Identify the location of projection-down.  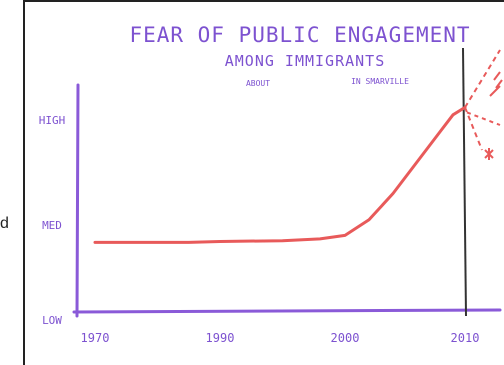
(473, 129).